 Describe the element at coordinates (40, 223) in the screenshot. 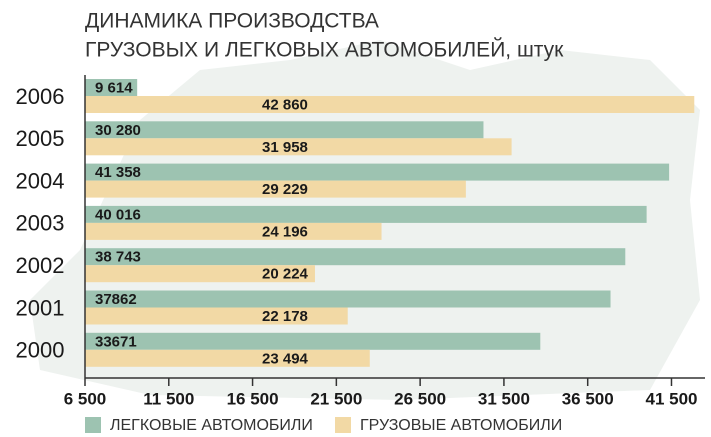

I see `y-tick-label: 2003` at that location.